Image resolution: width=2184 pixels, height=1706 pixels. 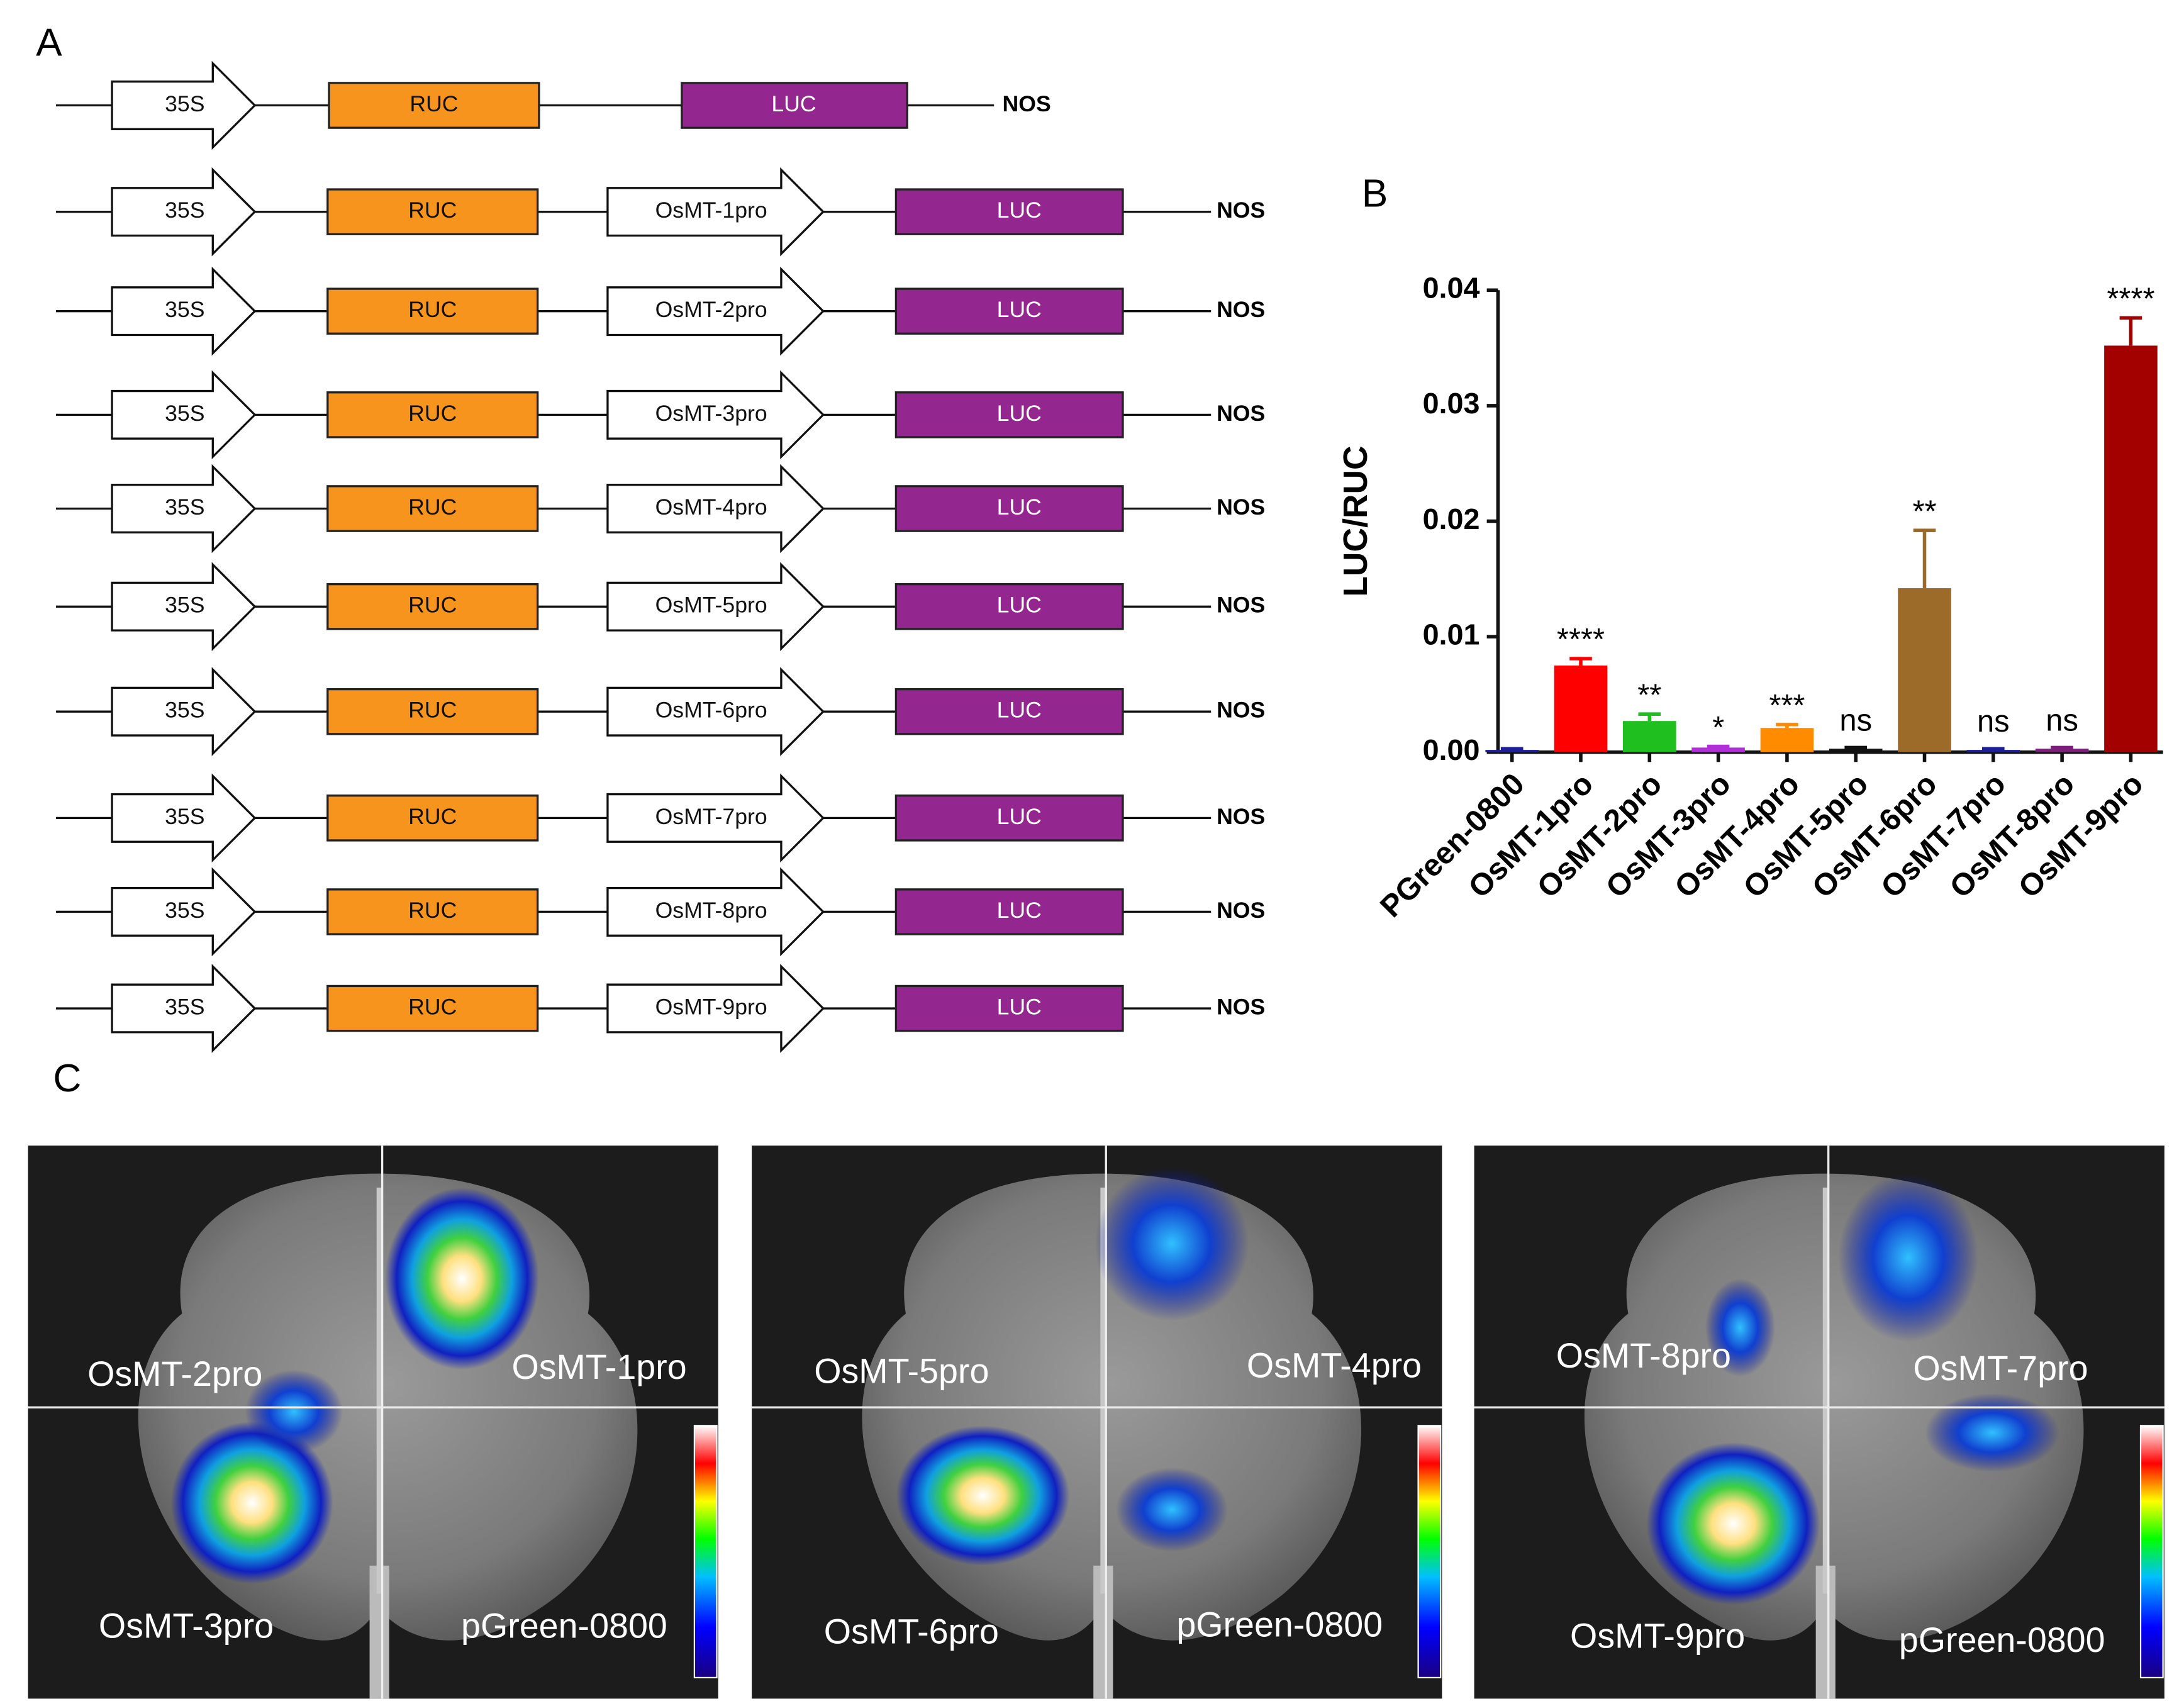 I want to click on sample-label: OsMT-2pro, so click(x=174, y=1373).